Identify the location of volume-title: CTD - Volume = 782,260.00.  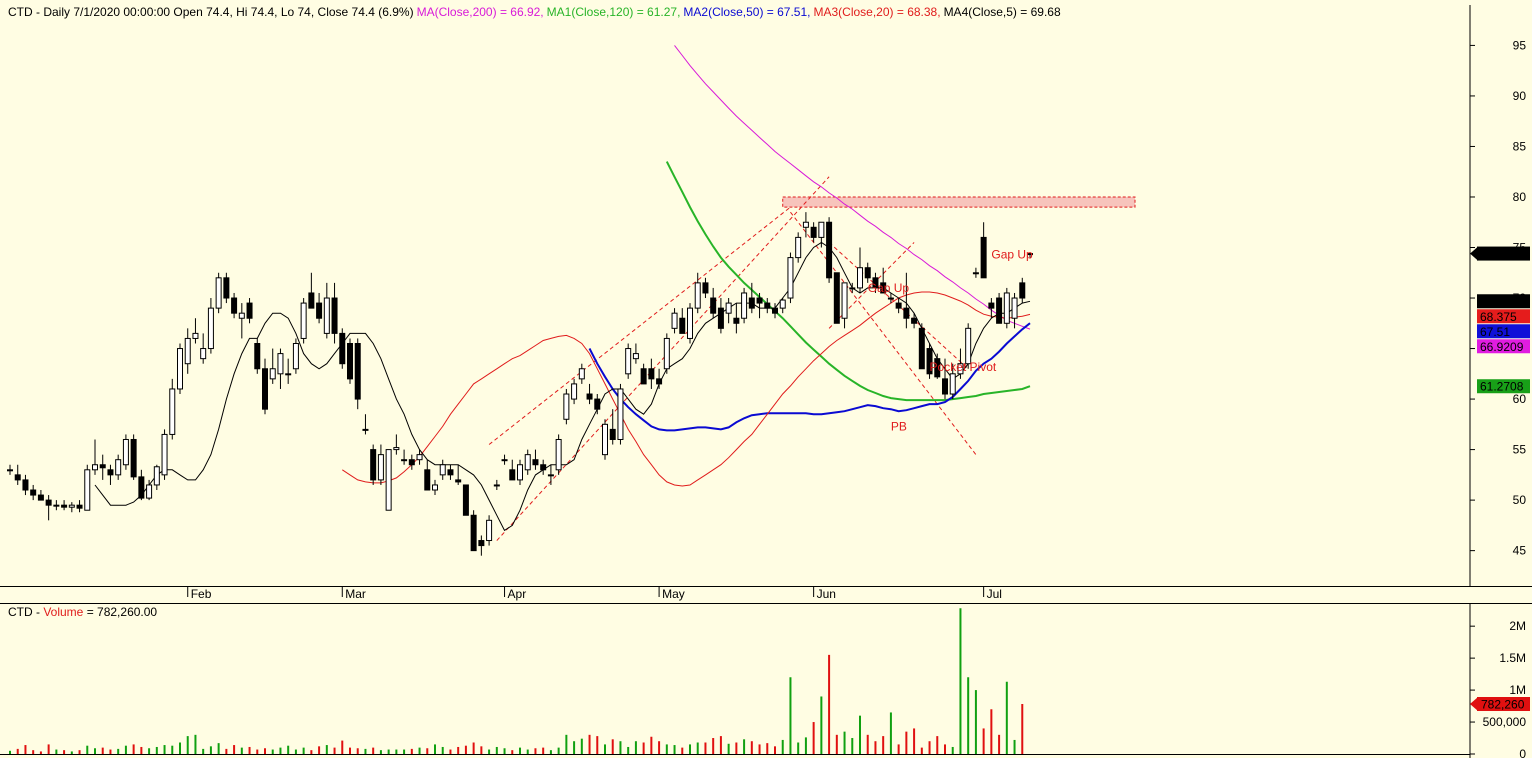
(82, 612).